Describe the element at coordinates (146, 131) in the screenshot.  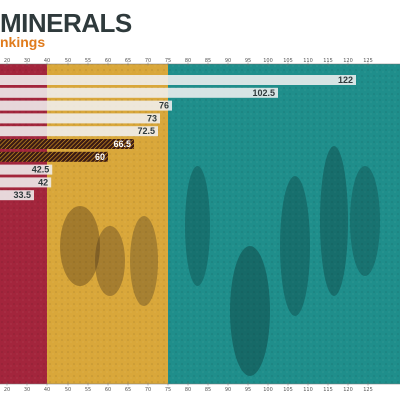
I see `bar-value-label: 72.5` at that location.